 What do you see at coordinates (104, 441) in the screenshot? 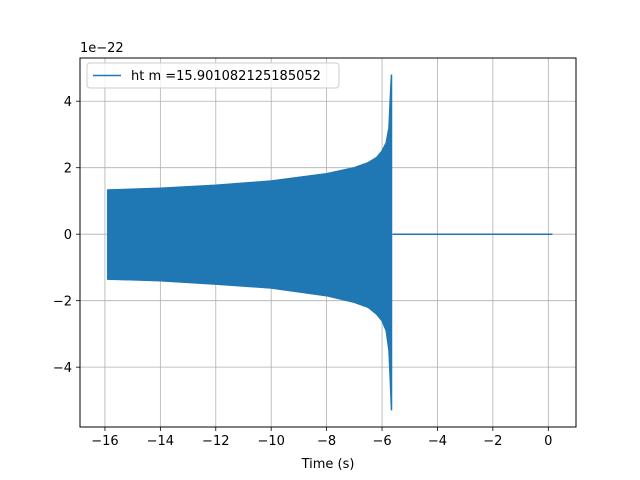
I see `x-tick-label: −16` at bounding box center [104, 441].